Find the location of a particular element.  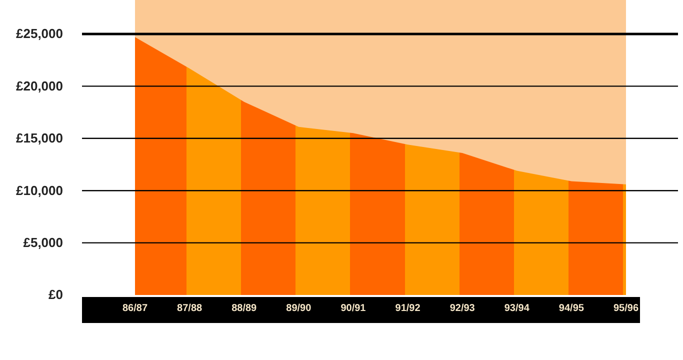

y-tick-label: £0 is located at coordinates (55, 294).